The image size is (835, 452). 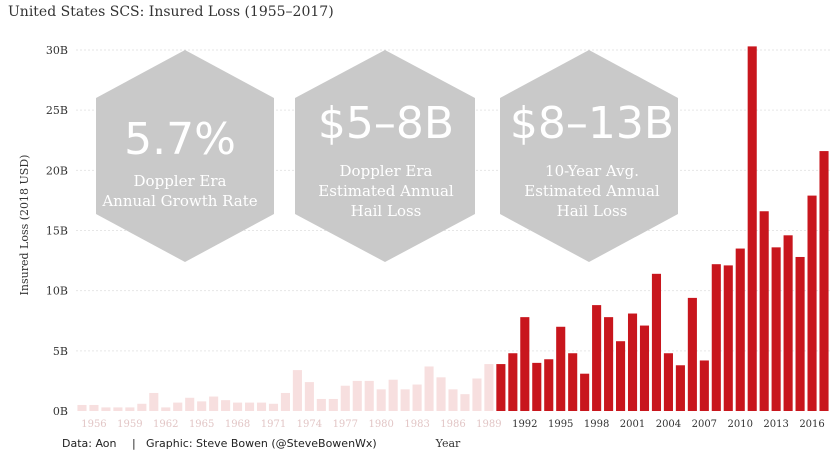 What do you see at coordinates (453, 400) in the screenshot?
I see `bar-1986` at bounding box center [453, 400].